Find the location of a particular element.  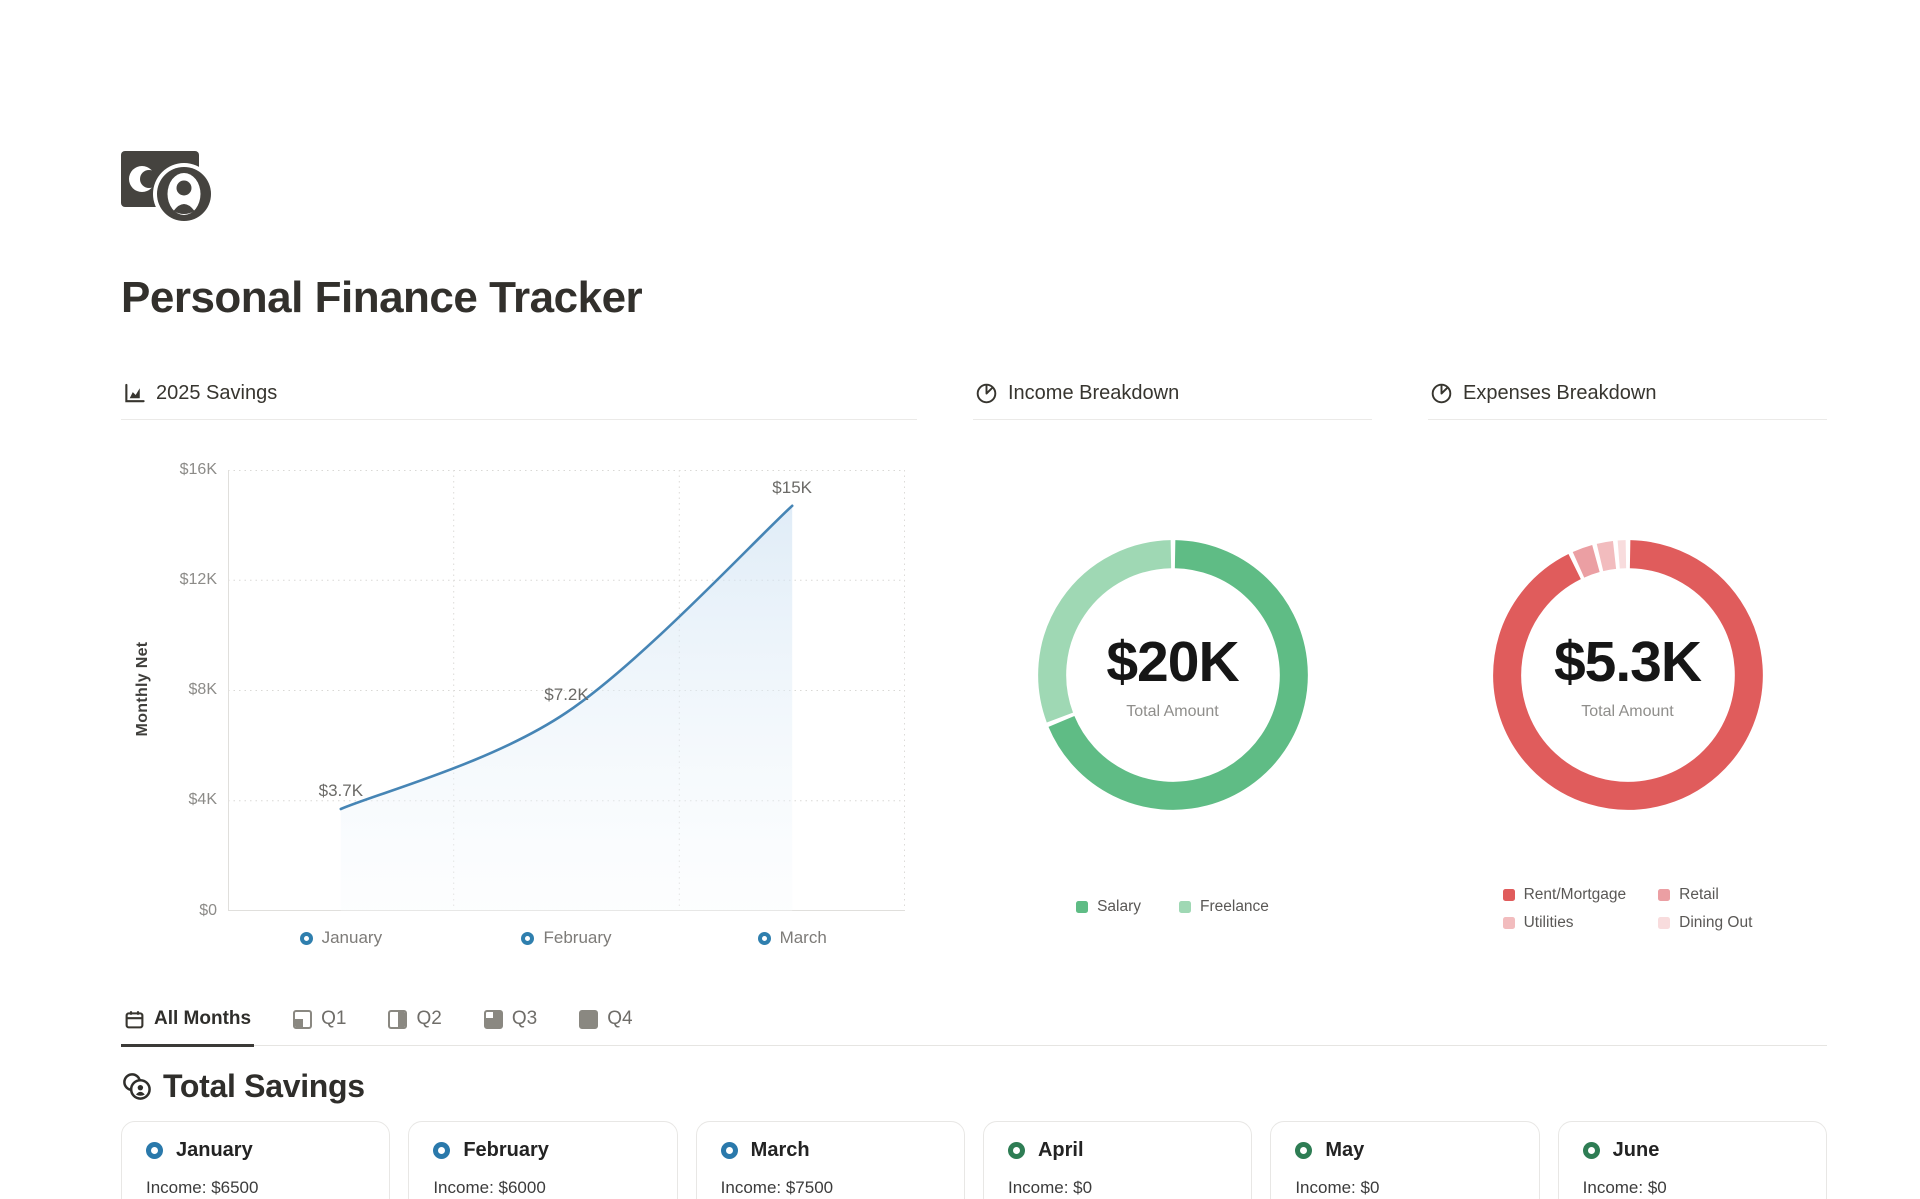

x-legend-item-march: March is located at coordinates (792, 938).